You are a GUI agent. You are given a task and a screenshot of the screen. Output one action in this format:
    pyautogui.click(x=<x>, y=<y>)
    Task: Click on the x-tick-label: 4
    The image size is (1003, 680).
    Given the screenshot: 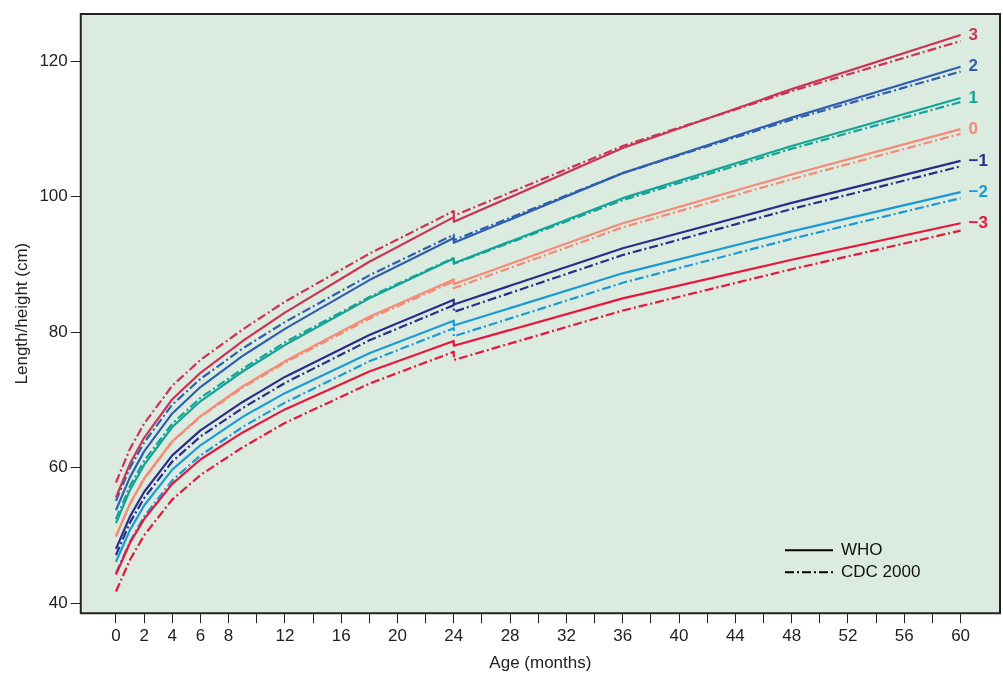 What is the action you would take?
    pyautogui.click(x=172, y=636)
    